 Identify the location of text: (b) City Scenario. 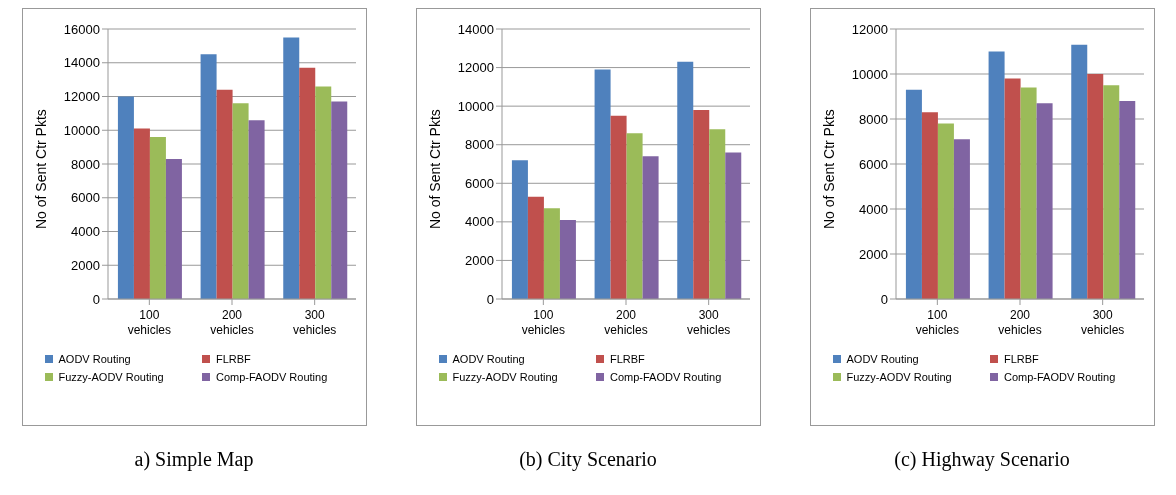
(588, 459).